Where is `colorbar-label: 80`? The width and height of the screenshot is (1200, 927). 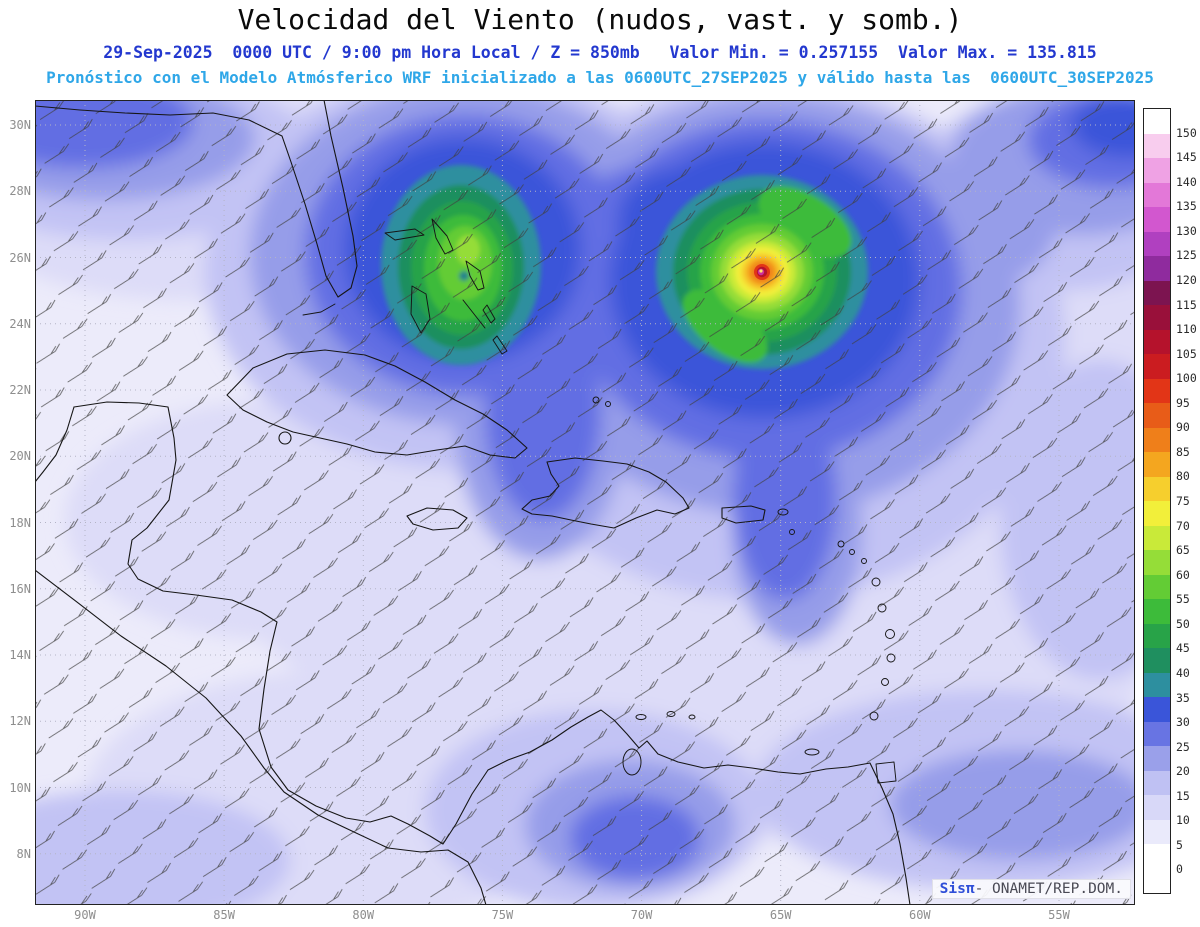 colorbar-label: 80 is located at coordinates (1183, 476).